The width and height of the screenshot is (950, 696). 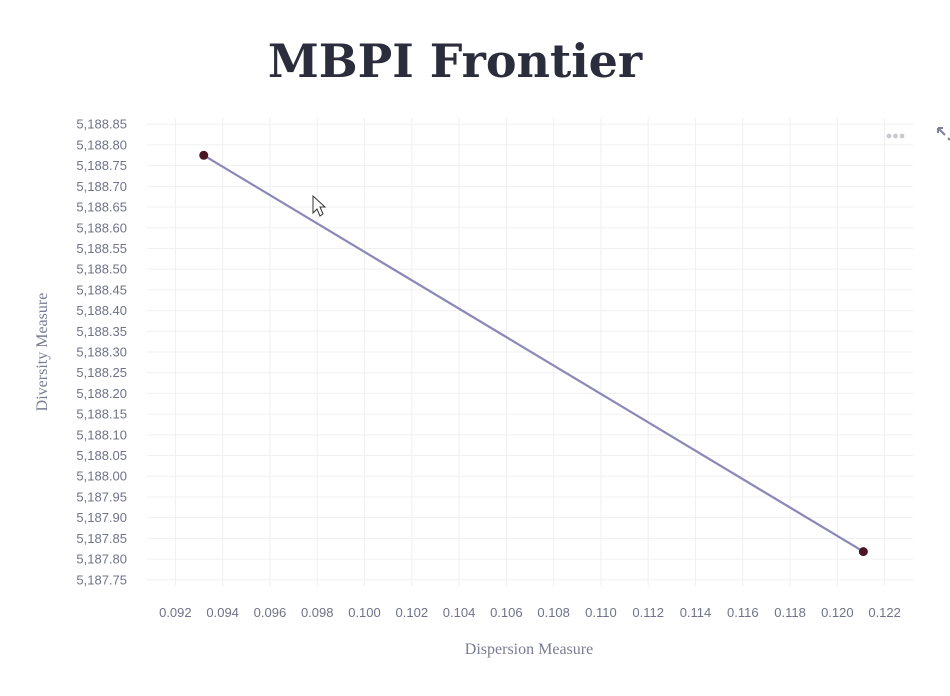 What do you see at coordinates (42, 352) in the screenshot?
I see `y-axis-label: Diversity Measure` at bounding box center [42, 352].